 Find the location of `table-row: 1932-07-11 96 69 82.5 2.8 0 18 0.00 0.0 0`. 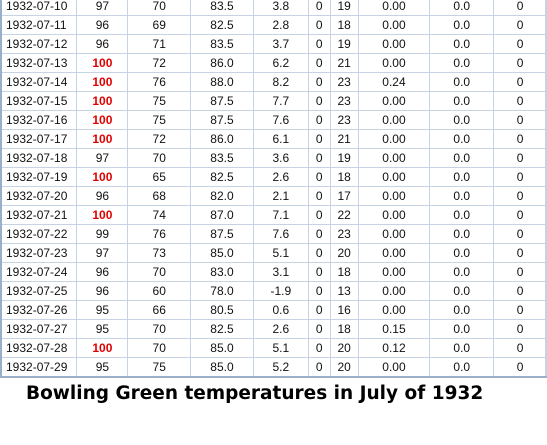

table-row: 1932-07-11 96 69 82.5 2.8 0 18 0.00 0.0 0 is located at coordinates (273, 25).